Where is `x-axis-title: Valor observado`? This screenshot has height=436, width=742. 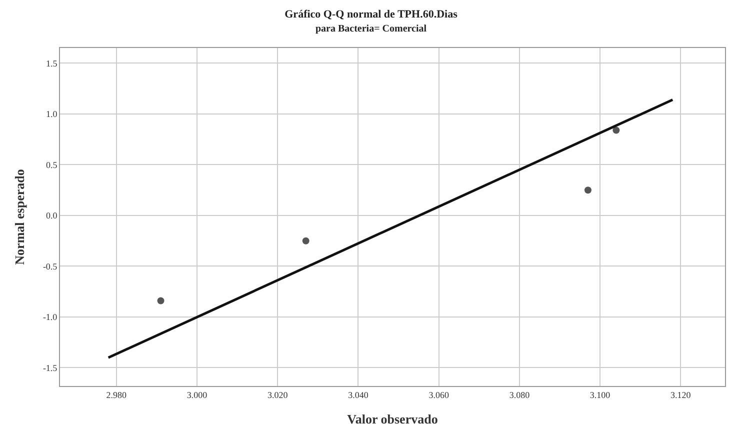
x-axis-title: Valor observado is located at coordinates (392, 418).